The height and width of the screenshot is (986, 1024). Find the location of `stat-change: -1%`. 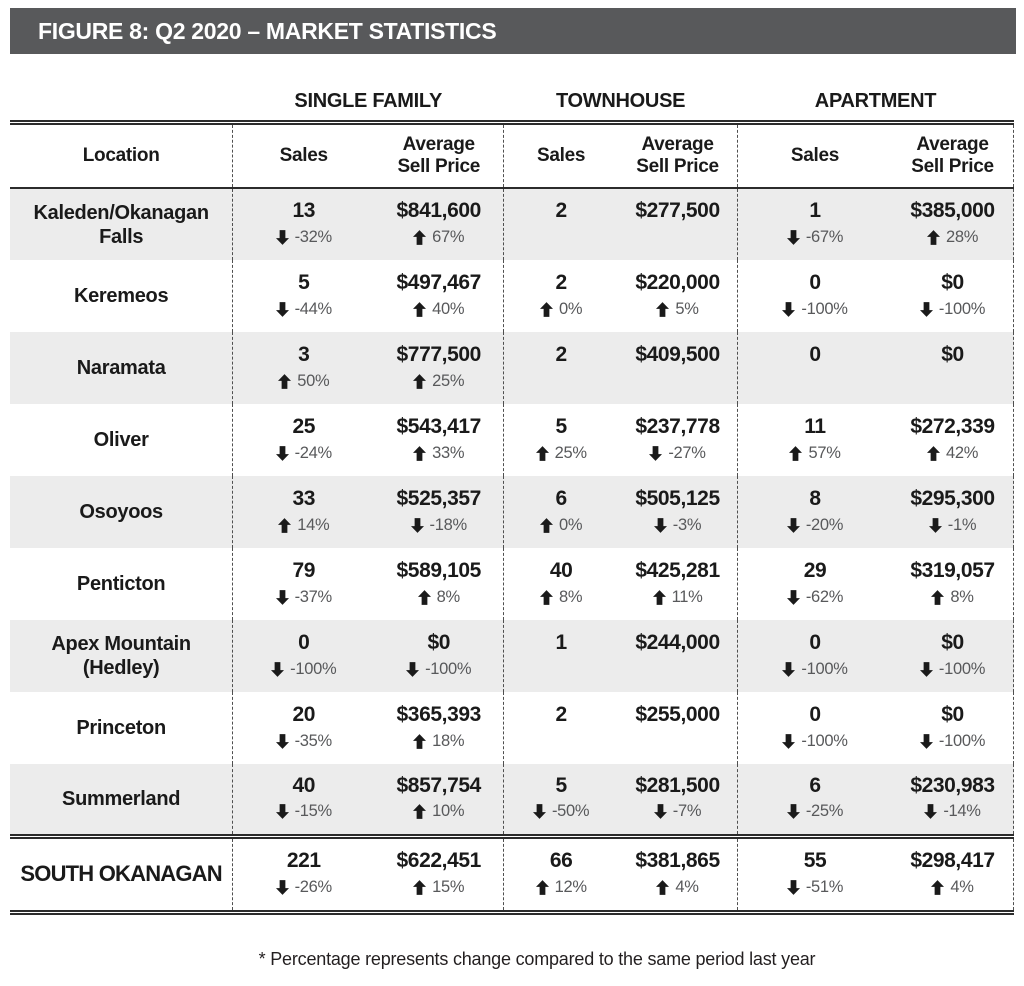

stat-change: -1% is located at coordinates (952, 525).